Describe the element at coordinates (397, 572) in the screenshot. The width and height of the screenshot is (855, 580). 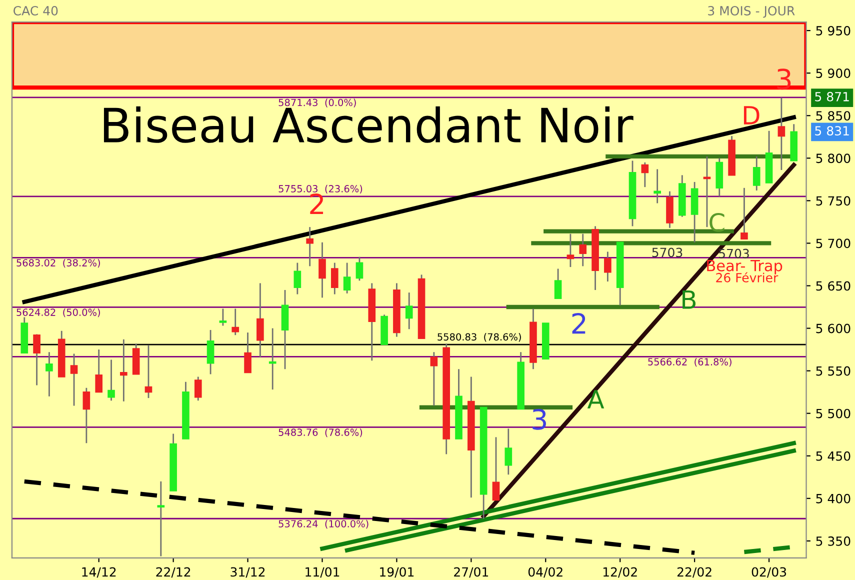
I see `x-tick-label: 19/01` at that location.